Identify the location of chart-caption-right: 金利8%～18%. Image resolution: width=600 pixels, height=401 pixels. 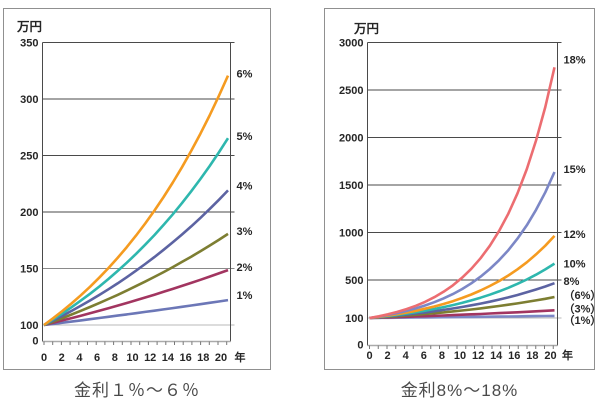
(459, 387).